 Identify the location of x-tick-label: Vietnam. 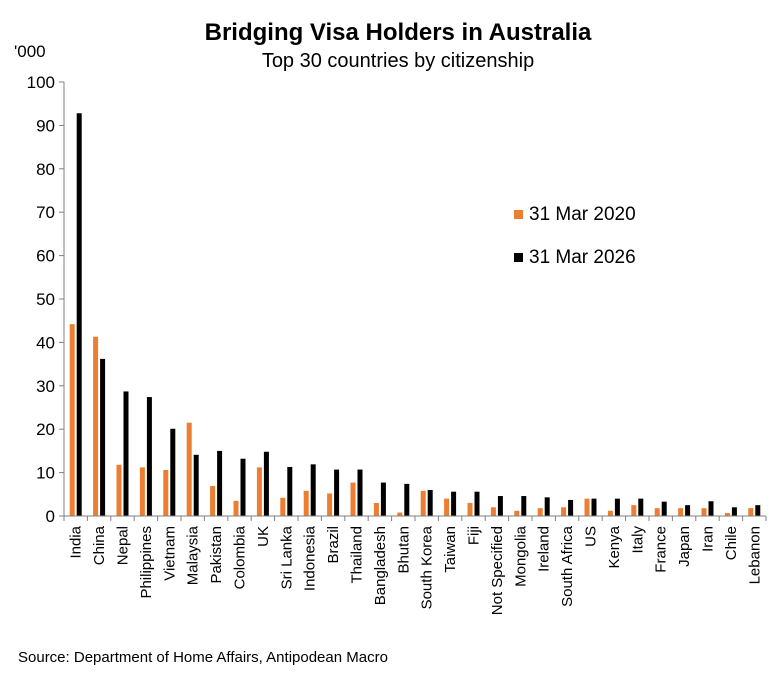
(169, 553).